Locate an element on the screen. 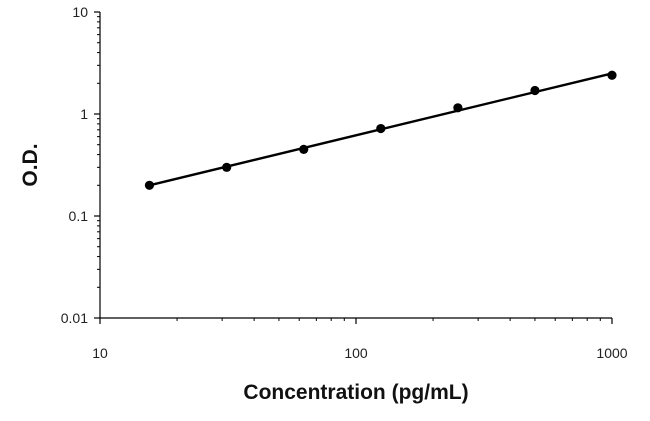 This screenshot has width=650, height=421. y-tick-label: 0.01 is located at coordinates (74, 318).